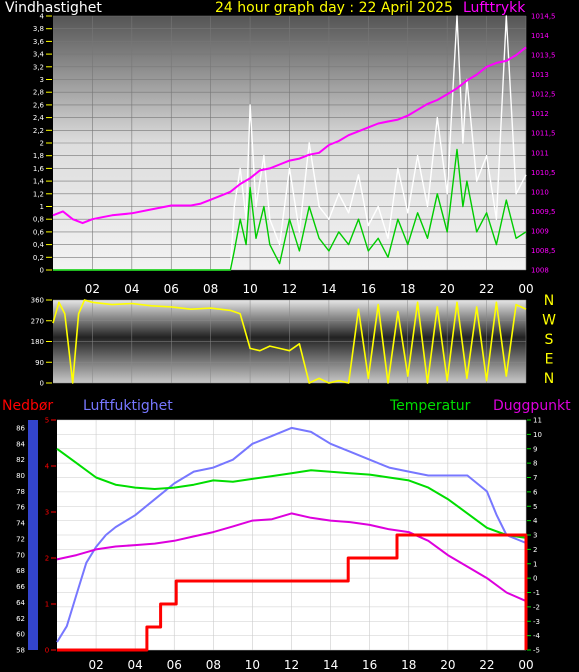 This screenshot has height=672, width=579. I want to click on rain-tick-label: 3, so click(47, 513).